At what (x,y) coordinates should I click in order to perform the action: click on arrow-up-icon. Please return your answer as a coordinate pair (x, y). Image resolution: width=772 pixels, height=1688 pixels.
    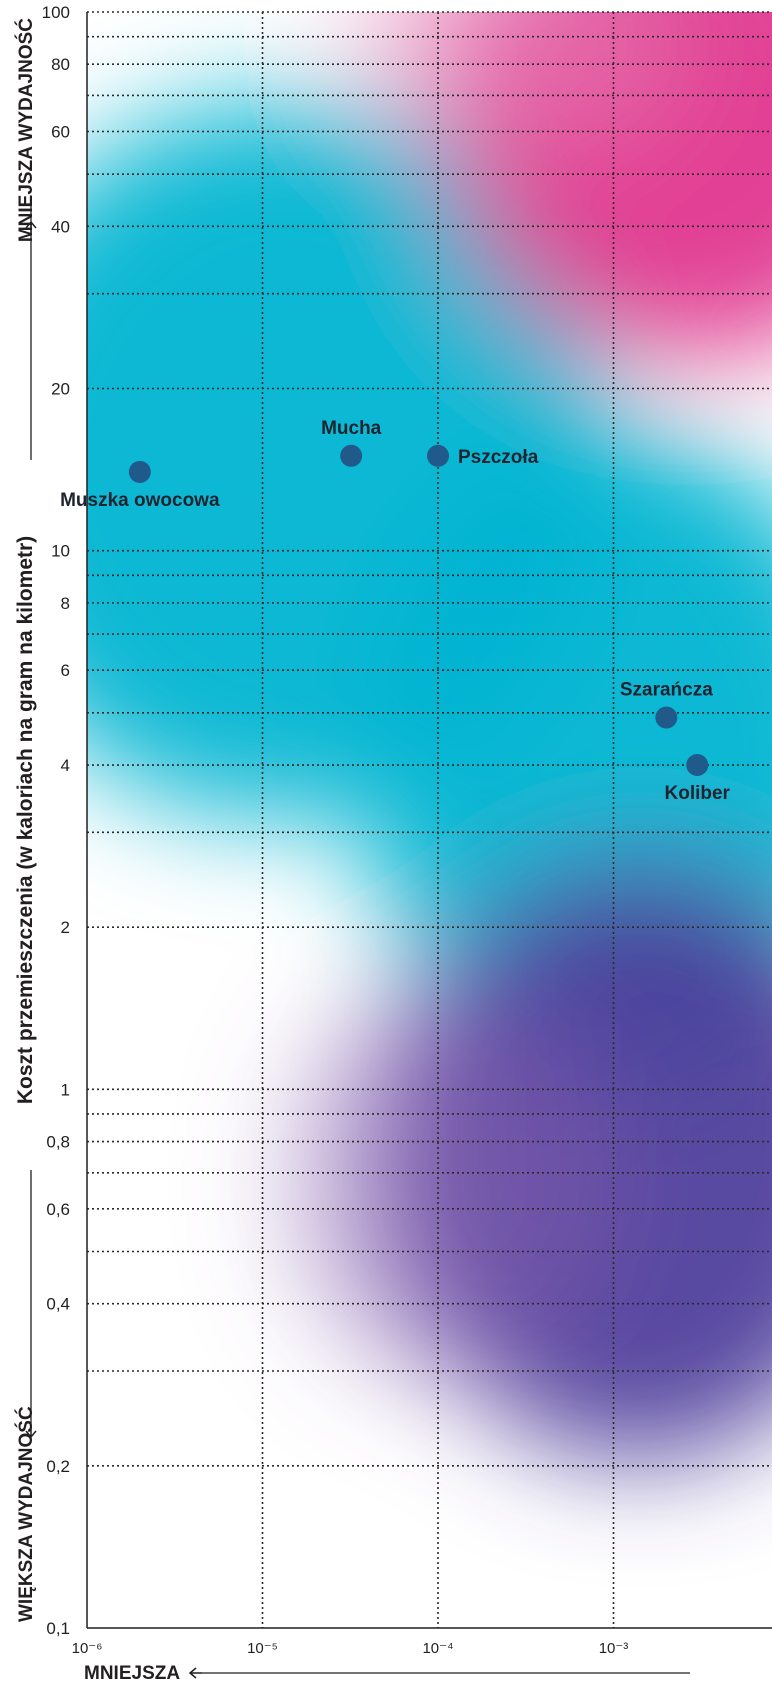
    Looking at the image, I should click on (31, 227).